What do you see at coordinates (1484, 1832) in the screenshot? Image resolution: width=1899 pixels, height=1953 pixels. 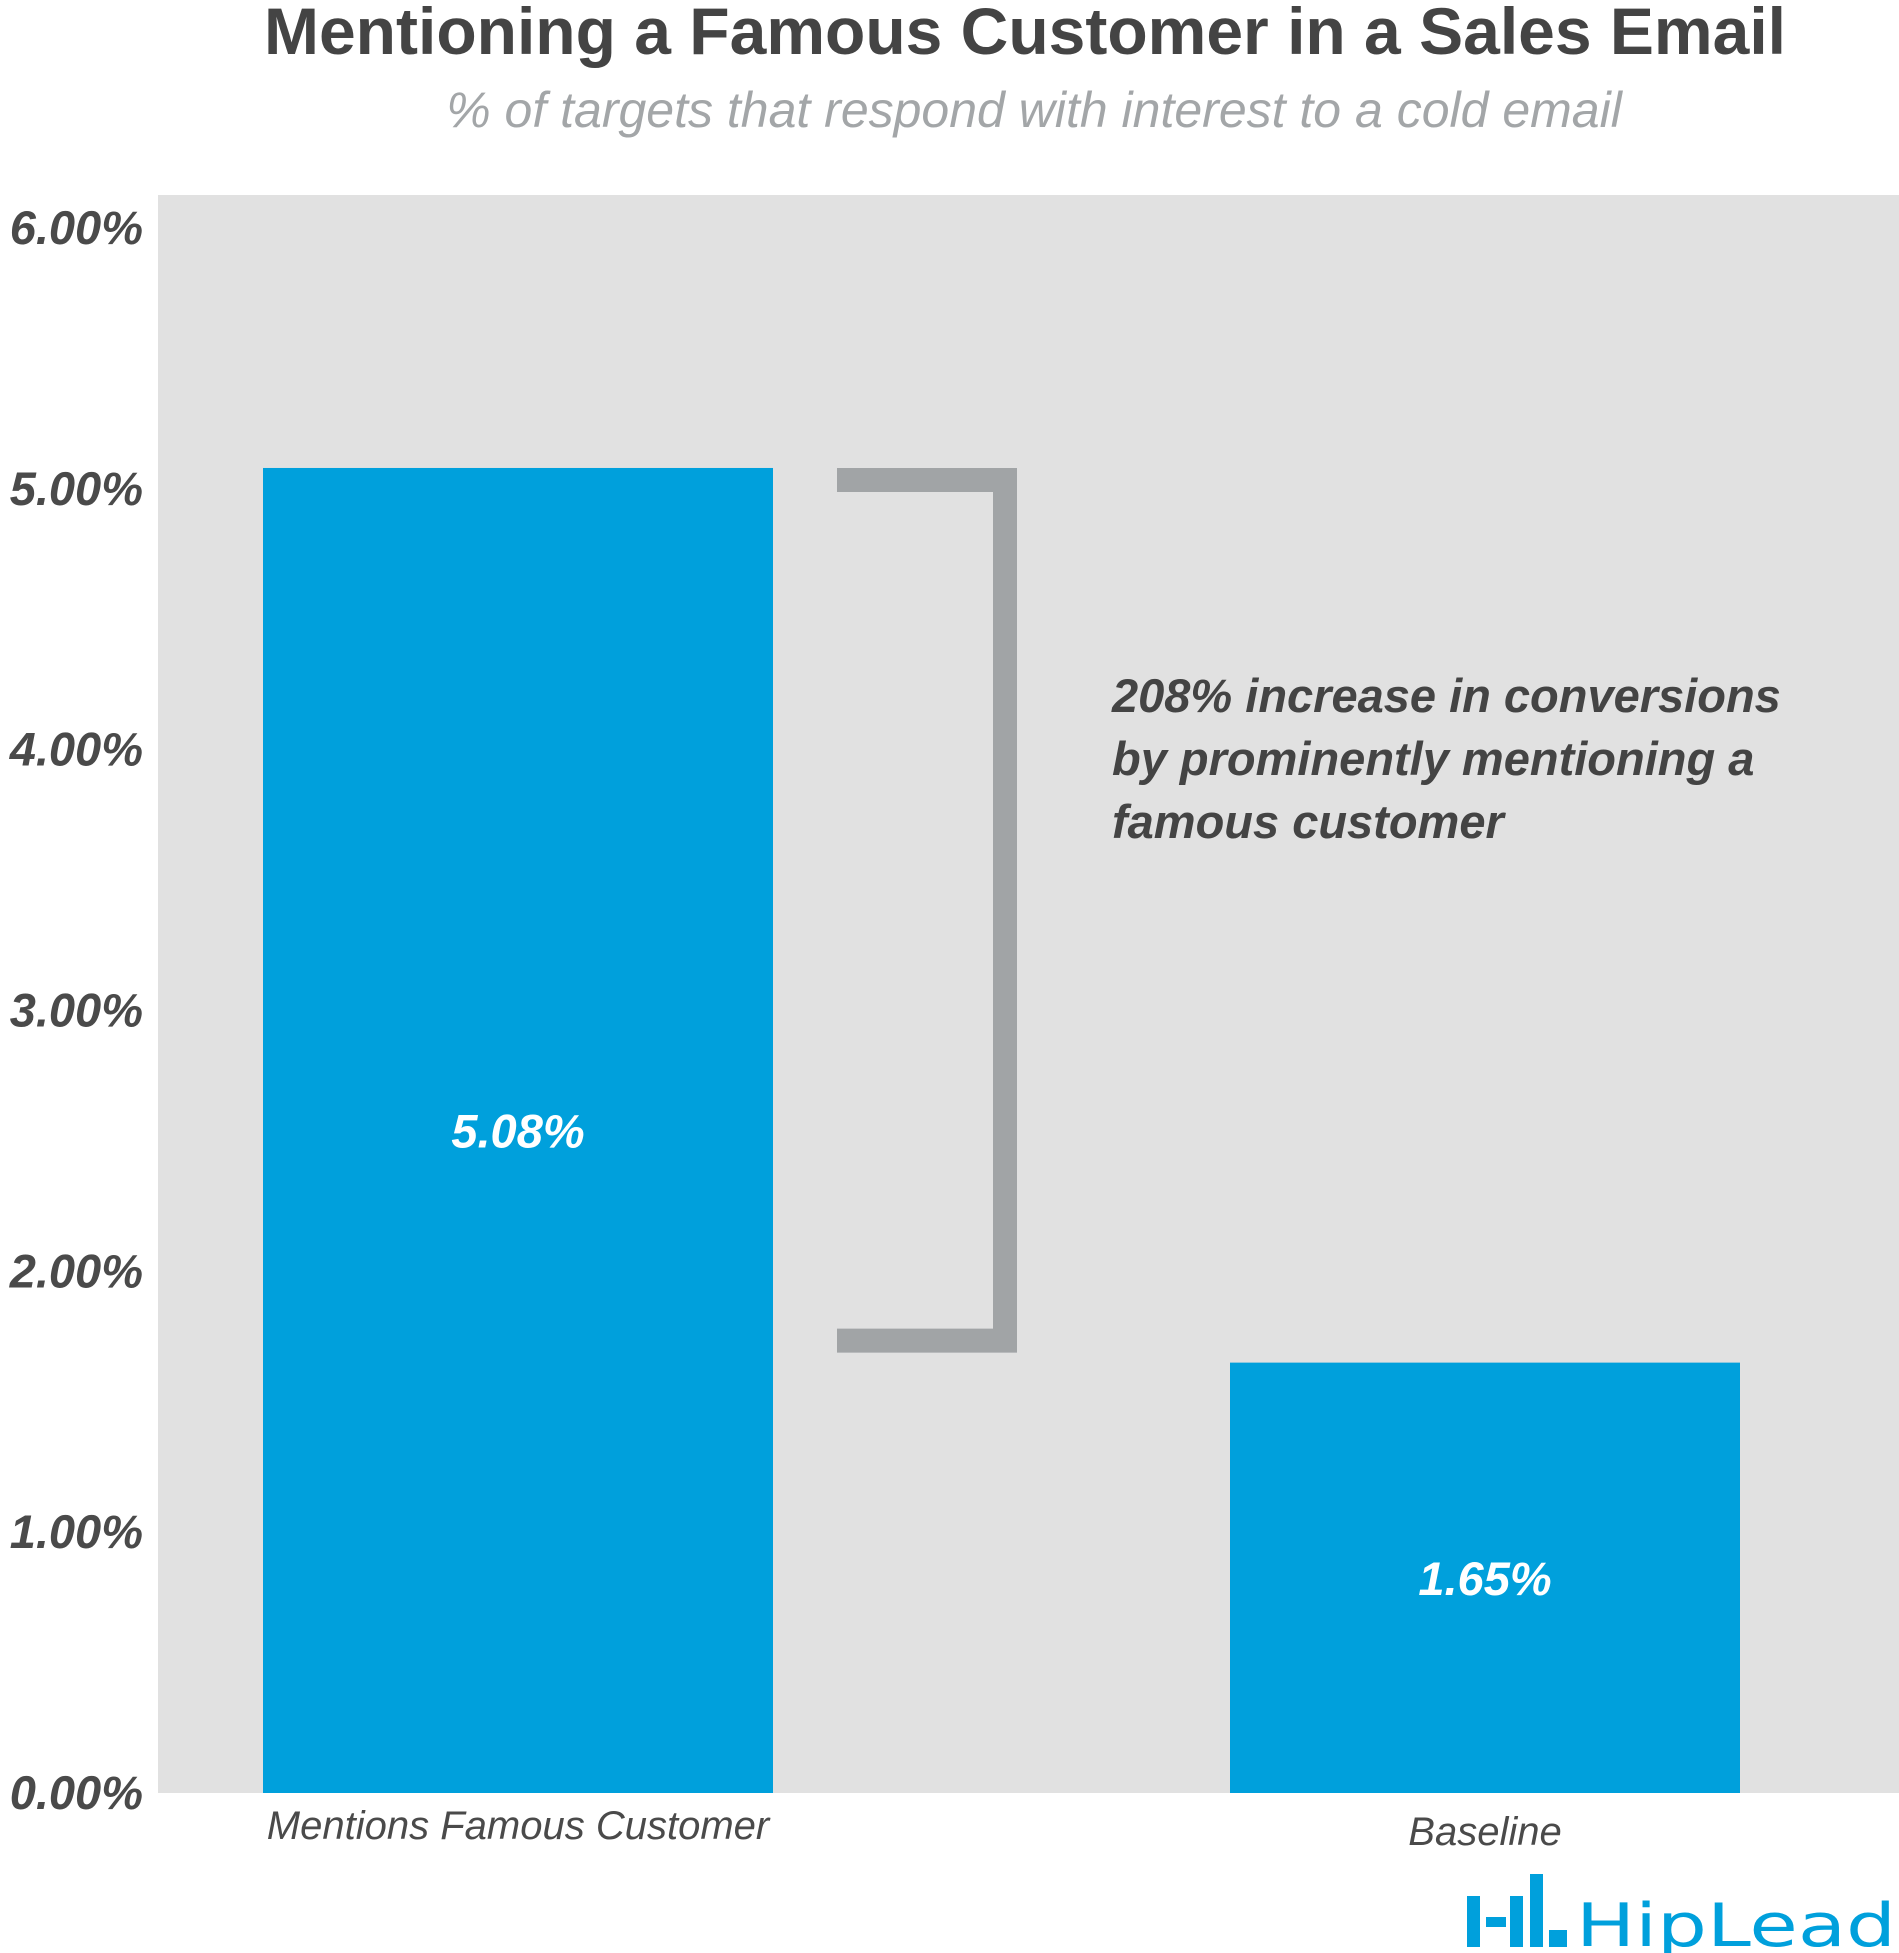 I see `x-tick-label: Baseline` at bounding box center [1484, 1832].